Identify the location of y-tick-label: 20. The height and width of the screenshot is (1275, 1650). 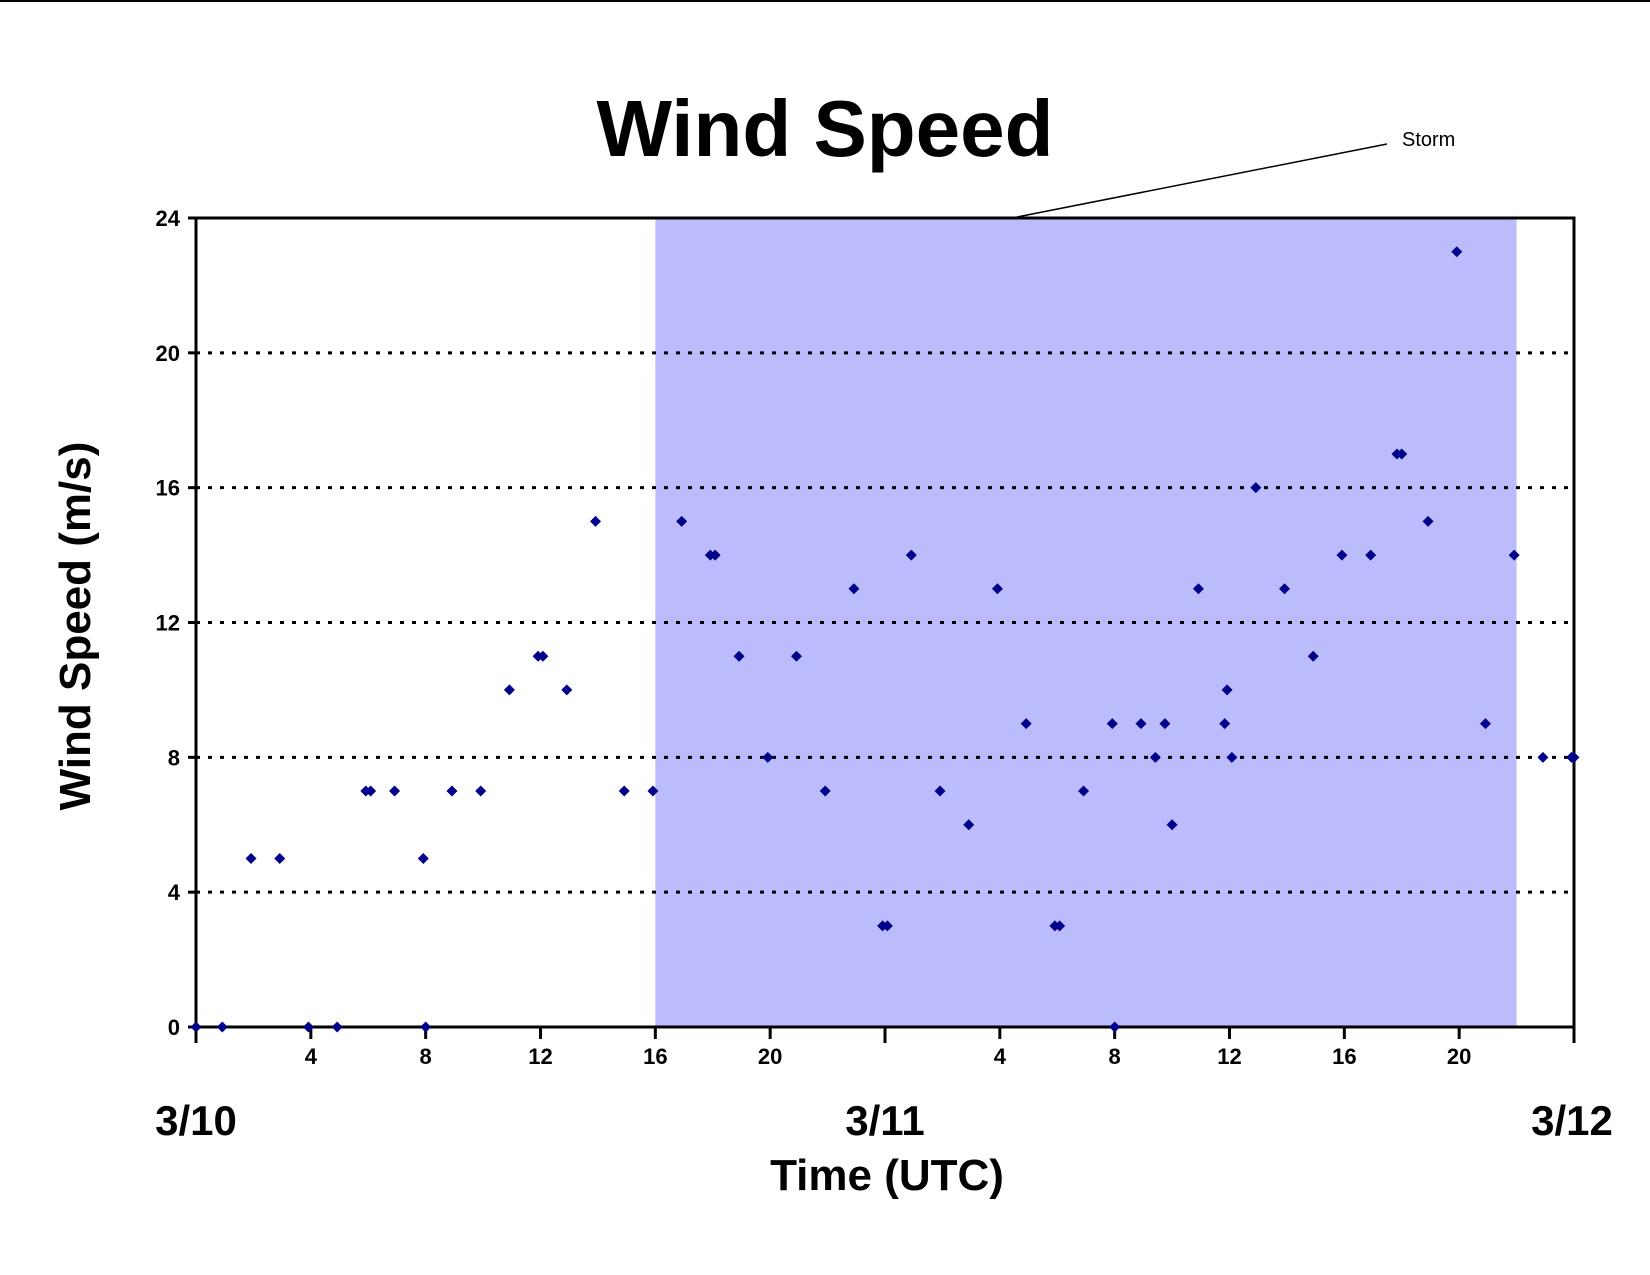
(168, 353).